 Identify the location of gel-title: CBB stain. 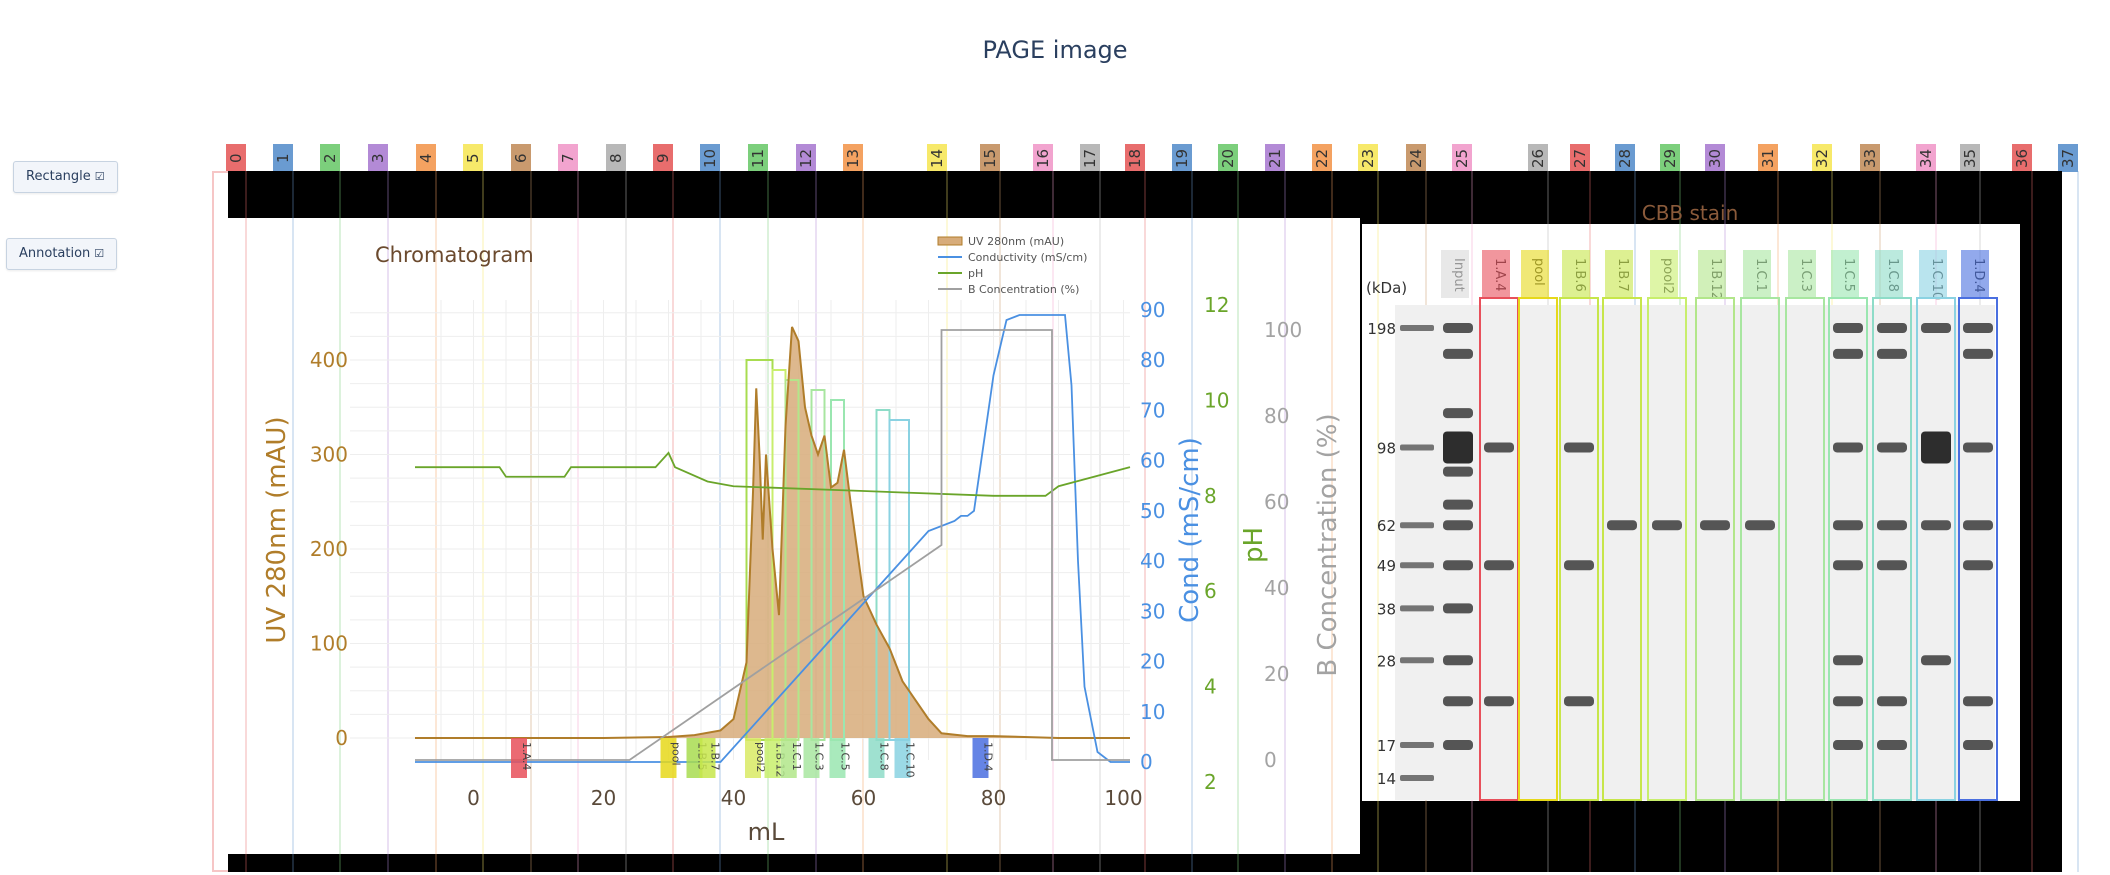
(1690, 213).